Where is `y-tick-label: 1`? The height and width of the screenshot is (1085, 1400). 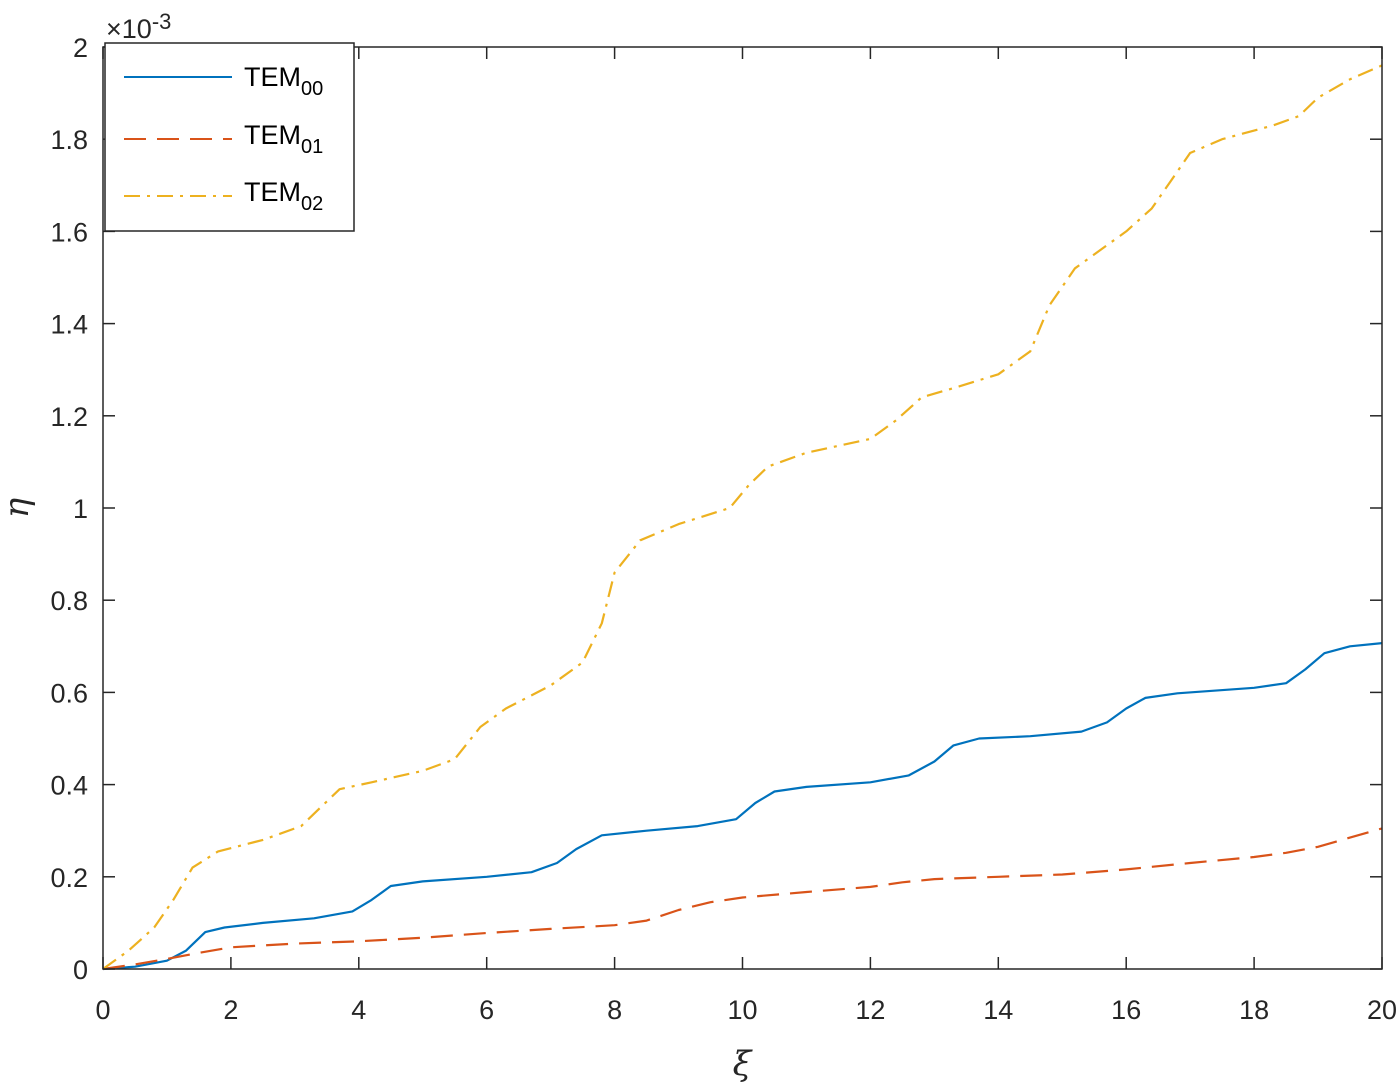 y-tick-label: 1 is located at coordinates (80, 509).